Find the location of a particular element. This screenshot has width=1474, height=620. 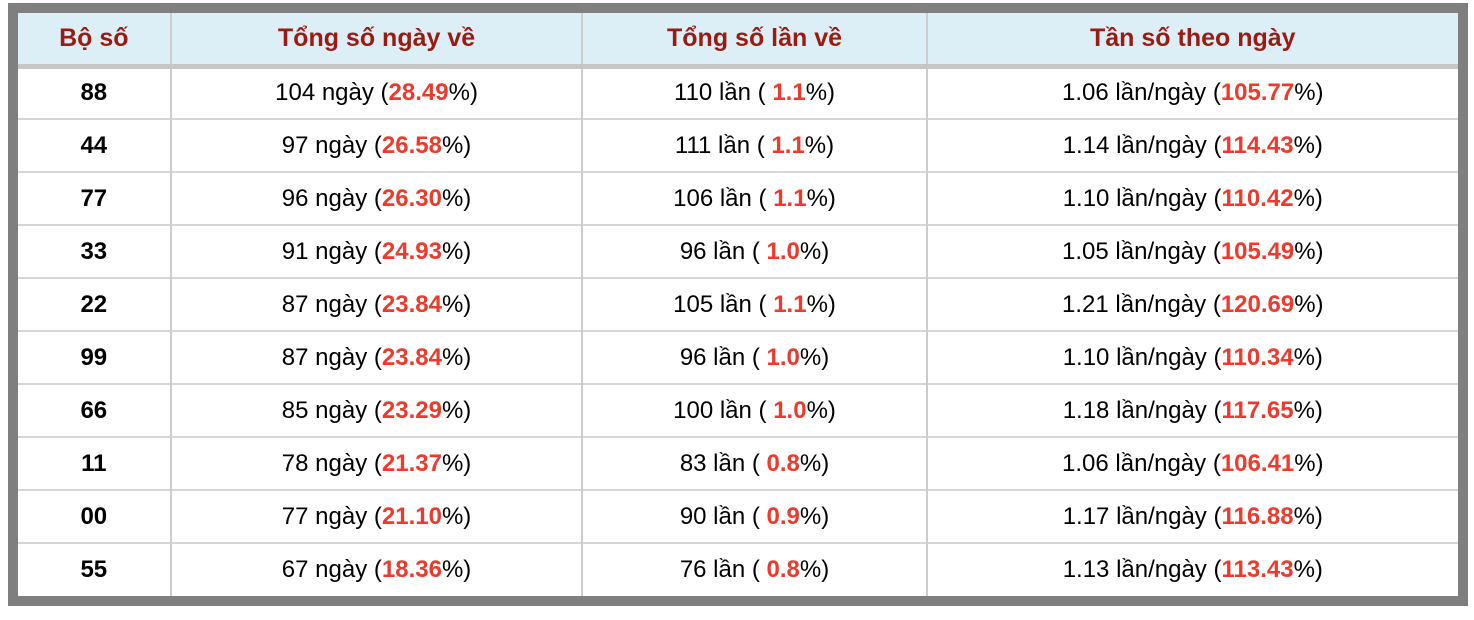

cell-daily-frequency: 1.05 lần/ngày (105.49%) is located at coordinates (1191, 251).